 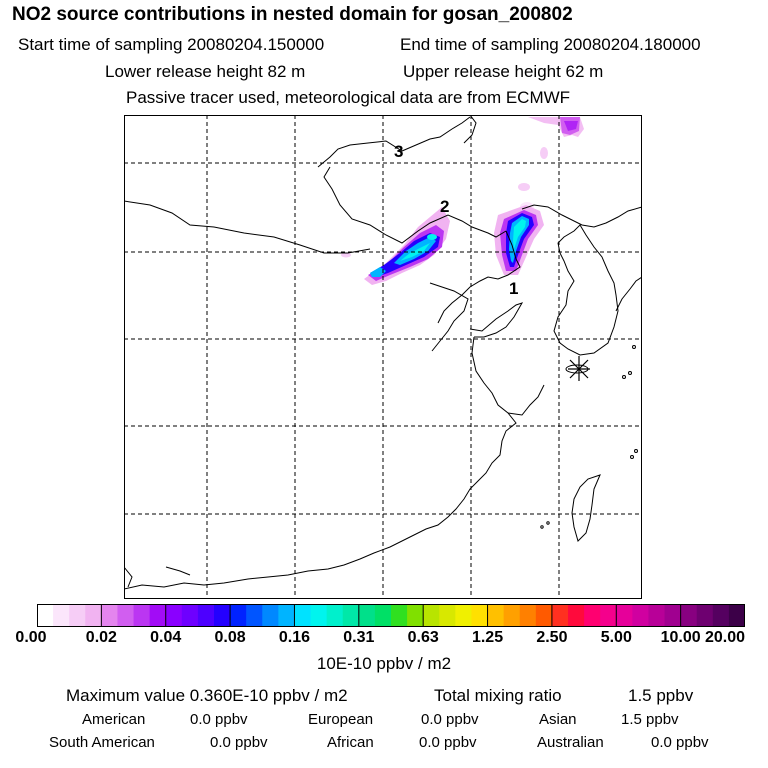 I want to click on colorbar-tick-label: 0.02, so click(x=101, y=637).